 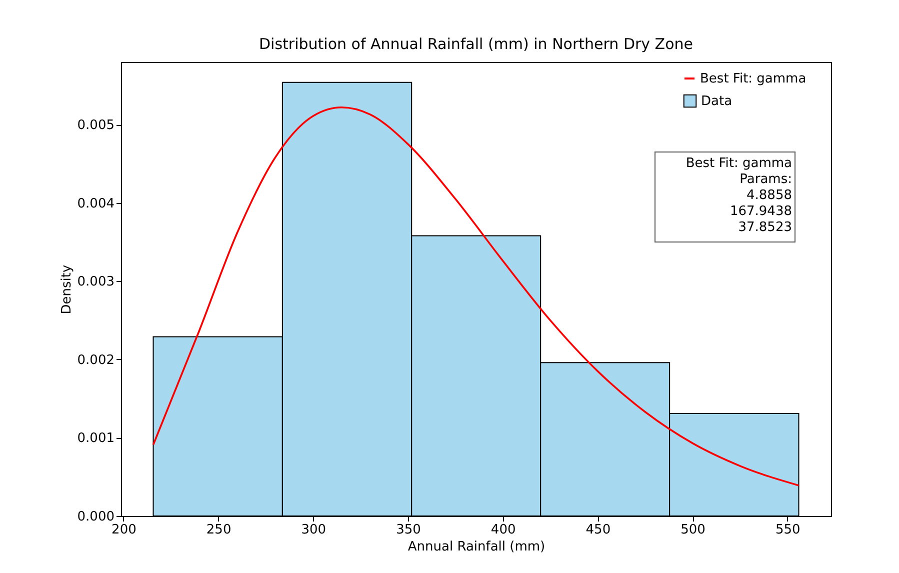 I want to click on chart-title: Distribution of Annual Rainfall (mm) in Northern Dry Zone, so click(x=476, y=44).